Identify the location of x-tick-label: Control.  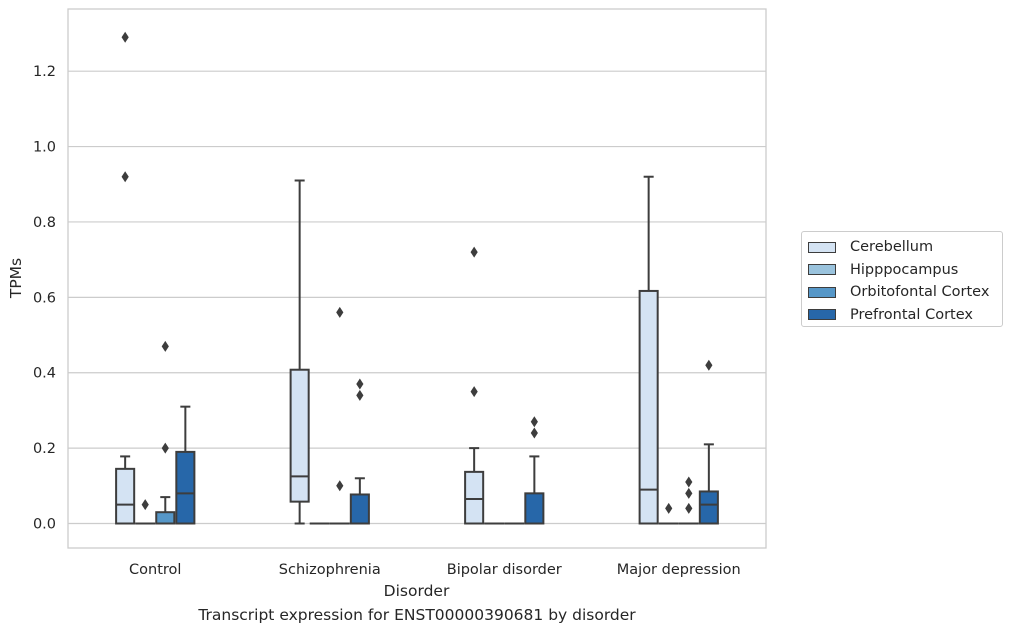
(155, 570).